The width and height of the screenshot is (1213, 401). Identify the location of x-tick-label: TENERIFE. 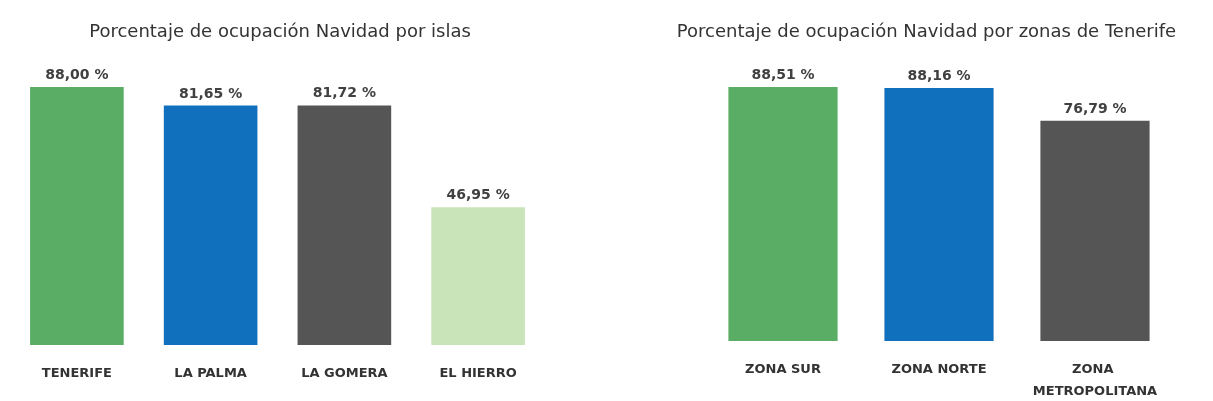
(76, 372).